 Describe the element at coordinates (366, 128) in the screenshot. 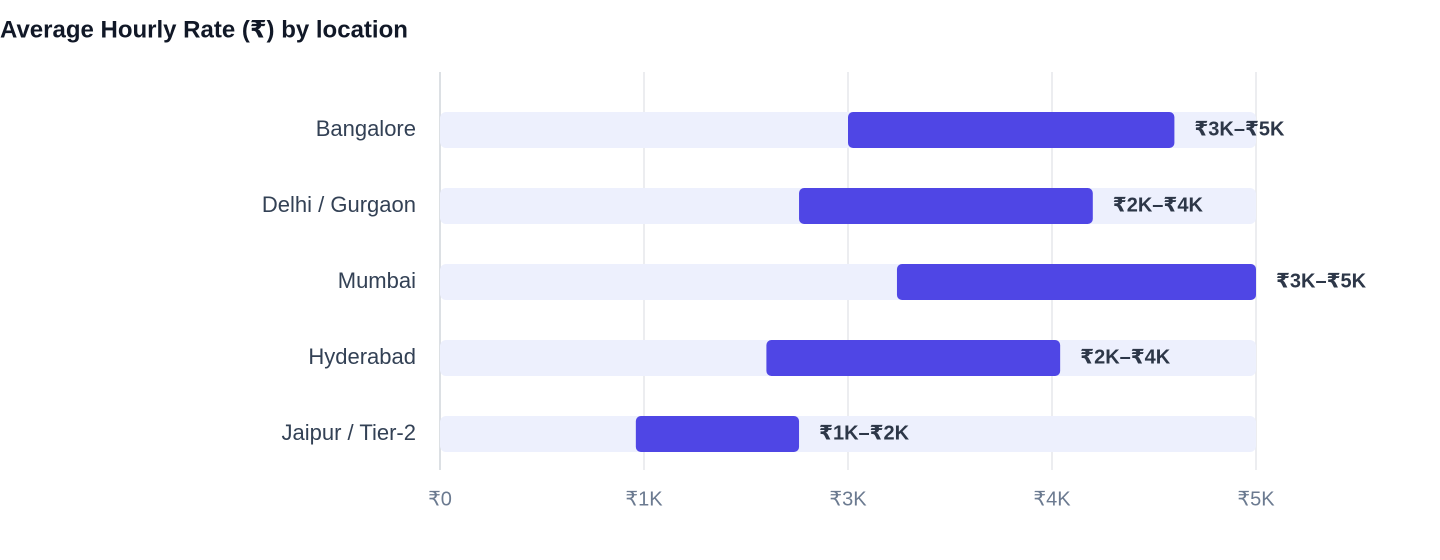

I see `y-tick-label: Bangalore` at that location.